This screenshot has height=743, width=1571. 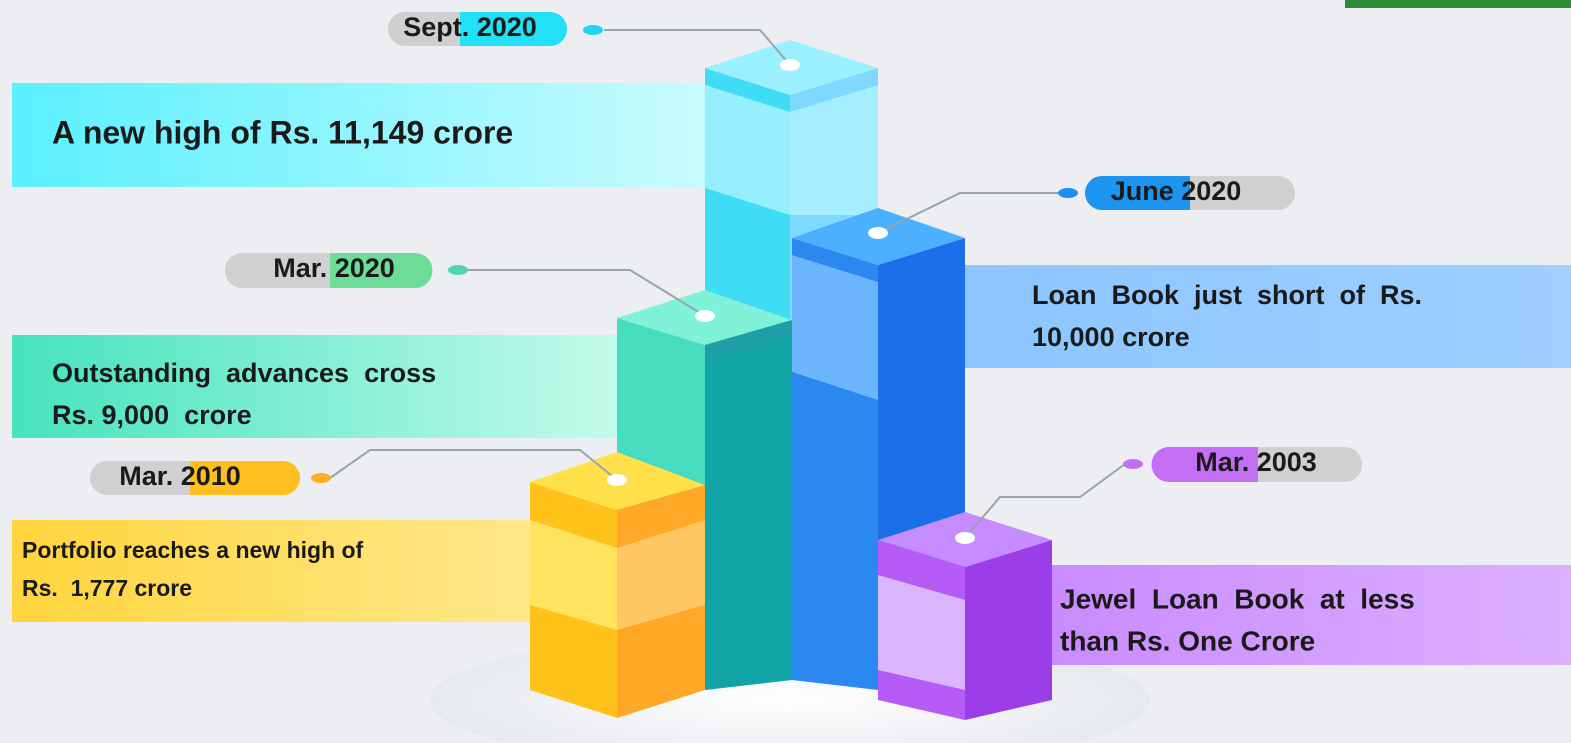 I want to click on milestone-text: Jewel Loan Book at less, so click(x=1237, y=598).